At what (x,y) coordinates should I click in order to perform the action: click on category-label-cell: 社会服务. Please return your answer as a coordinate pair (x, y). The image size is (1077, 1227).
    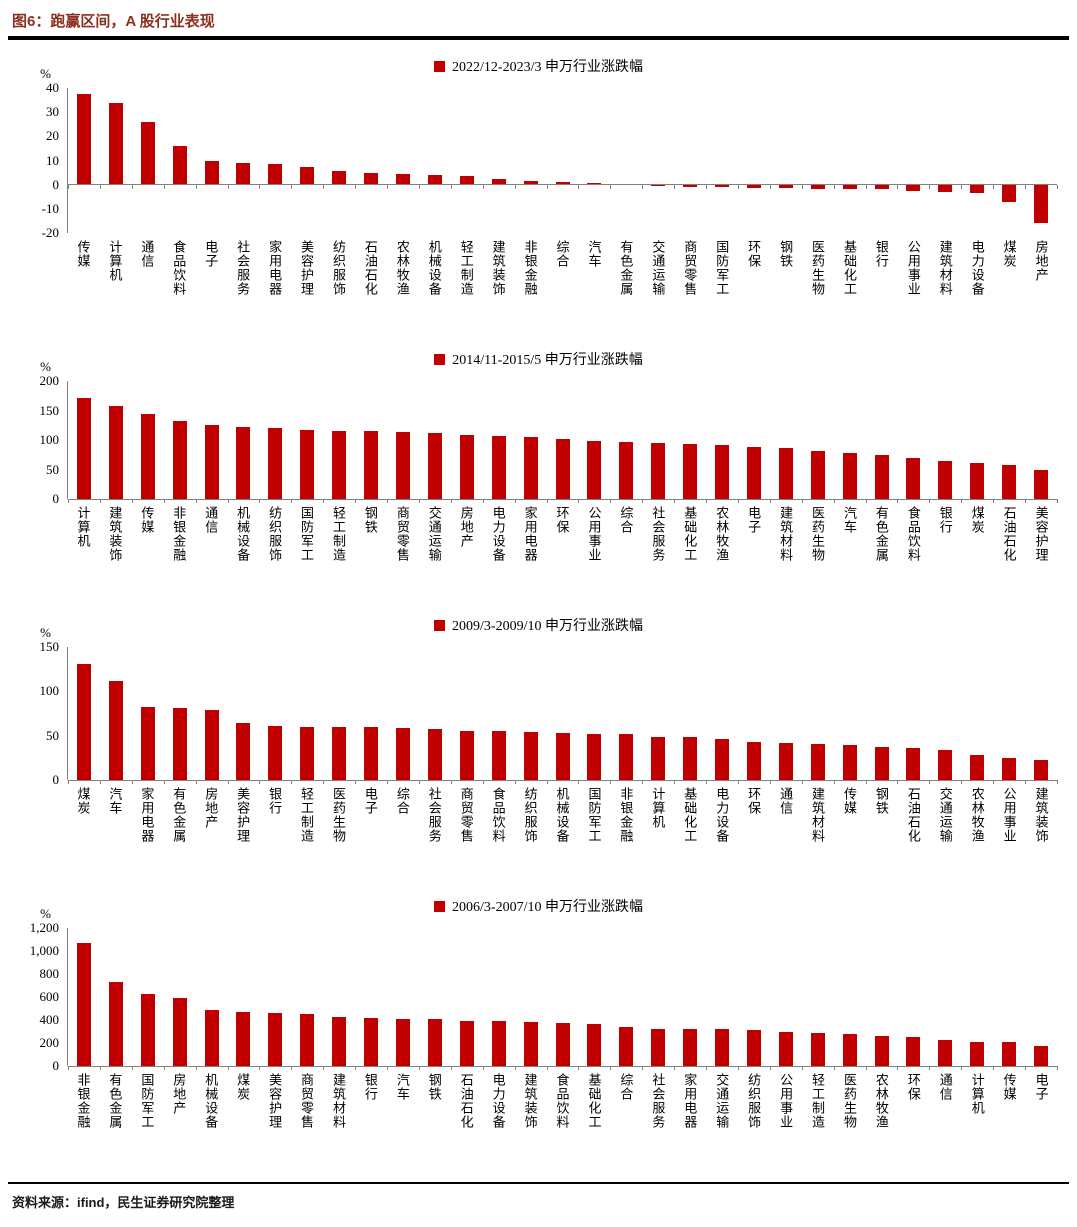
    Looking at the image, I should click on (243, 286).